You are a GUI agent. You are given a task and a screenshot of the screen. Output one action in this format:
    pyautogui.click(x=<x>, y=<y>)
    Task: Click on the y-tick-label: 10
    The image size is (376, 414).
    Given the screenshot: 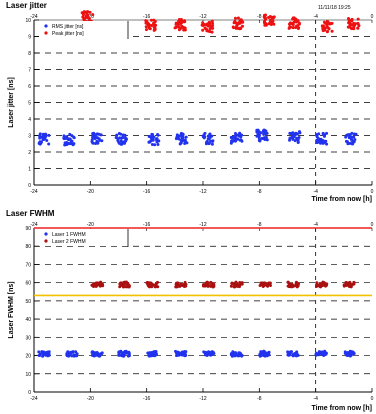 What is the action you would take?
    pyautogui.click(x=28, y=21)
    